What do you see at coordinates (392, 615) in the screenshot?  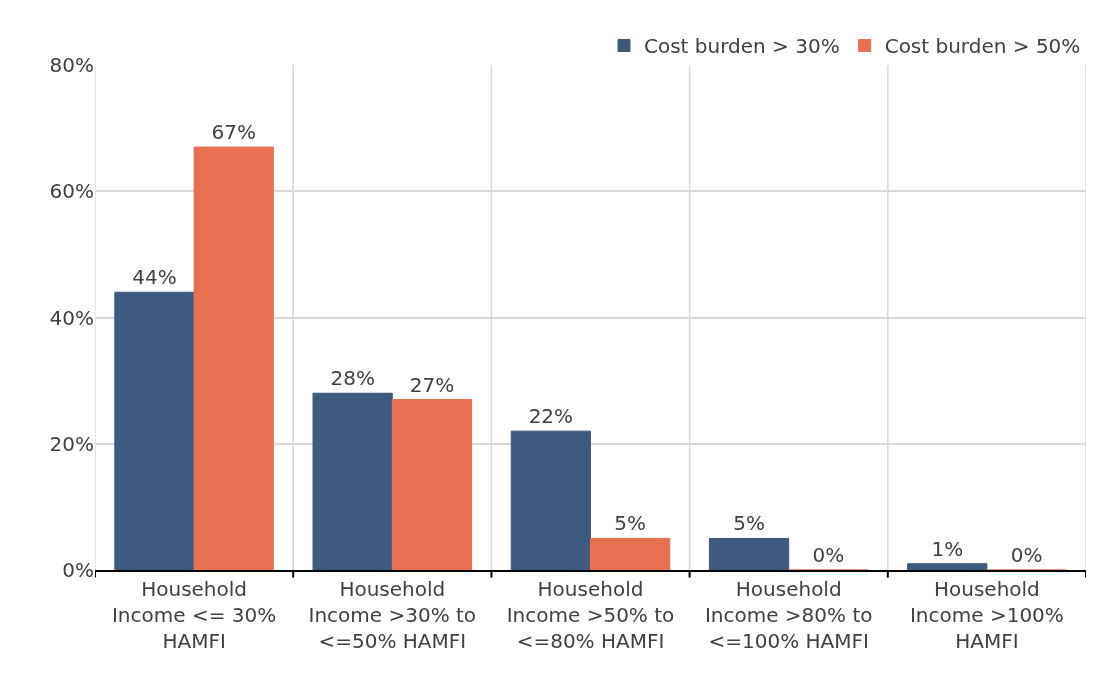 I see `x-tick-label: Household Income >30% to <=50% HAMFI` at bounding box center [392, 615].